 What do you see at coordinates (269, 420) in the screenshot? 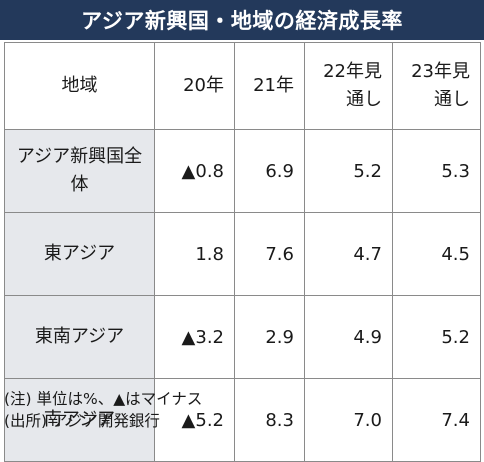
I see `table-cell: 8.3` at bounding box center [269, 420].